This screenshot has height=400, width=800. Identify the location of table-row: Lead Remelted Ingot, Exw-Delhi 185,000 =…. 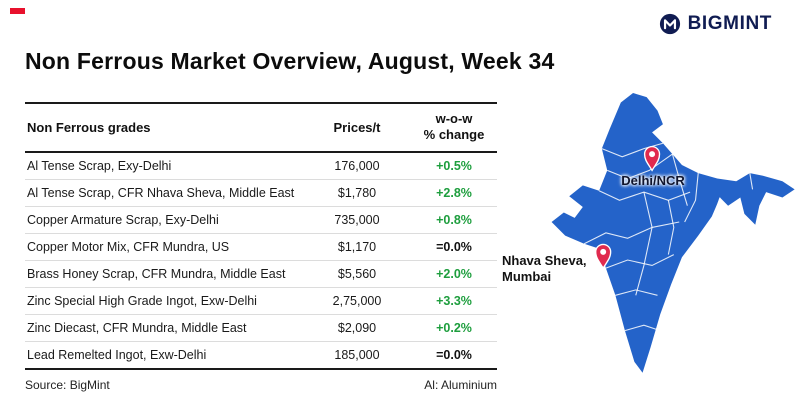
(261, 355).